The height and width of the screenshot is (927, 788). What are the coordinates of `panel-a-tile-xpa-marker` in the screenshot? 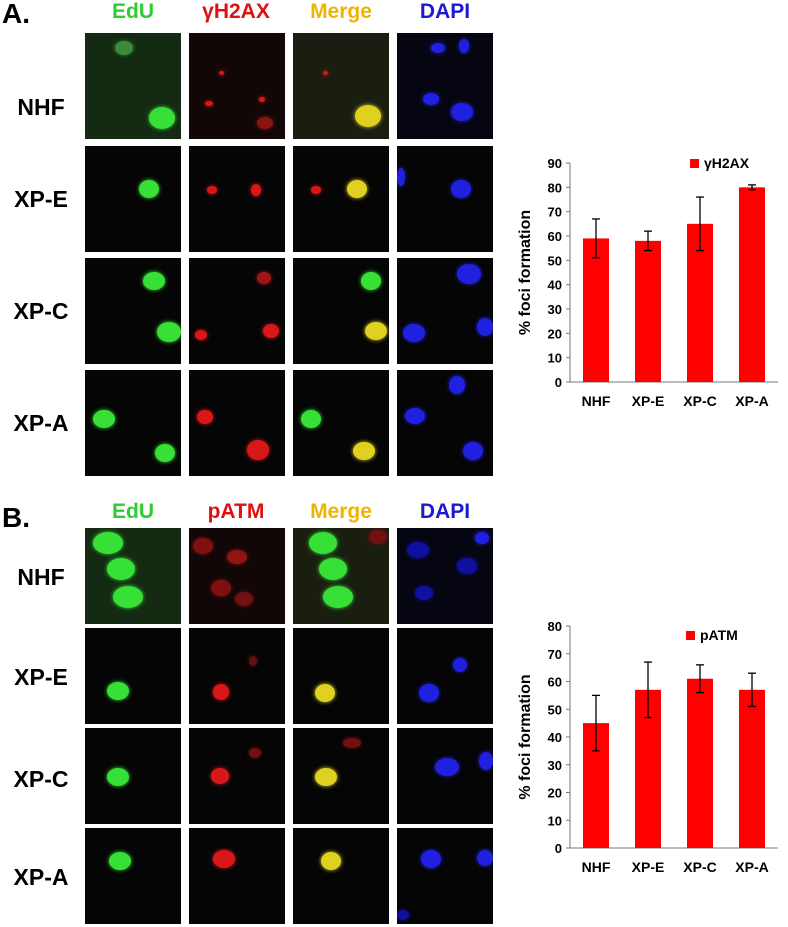 It's located at (237, 423).